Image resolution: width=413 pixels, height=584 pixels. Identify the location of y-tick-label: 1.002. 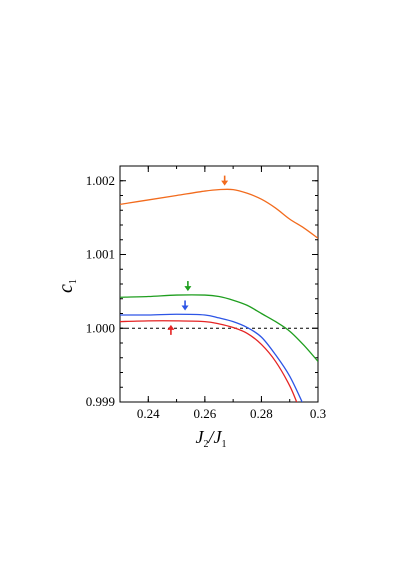
(100, 180).